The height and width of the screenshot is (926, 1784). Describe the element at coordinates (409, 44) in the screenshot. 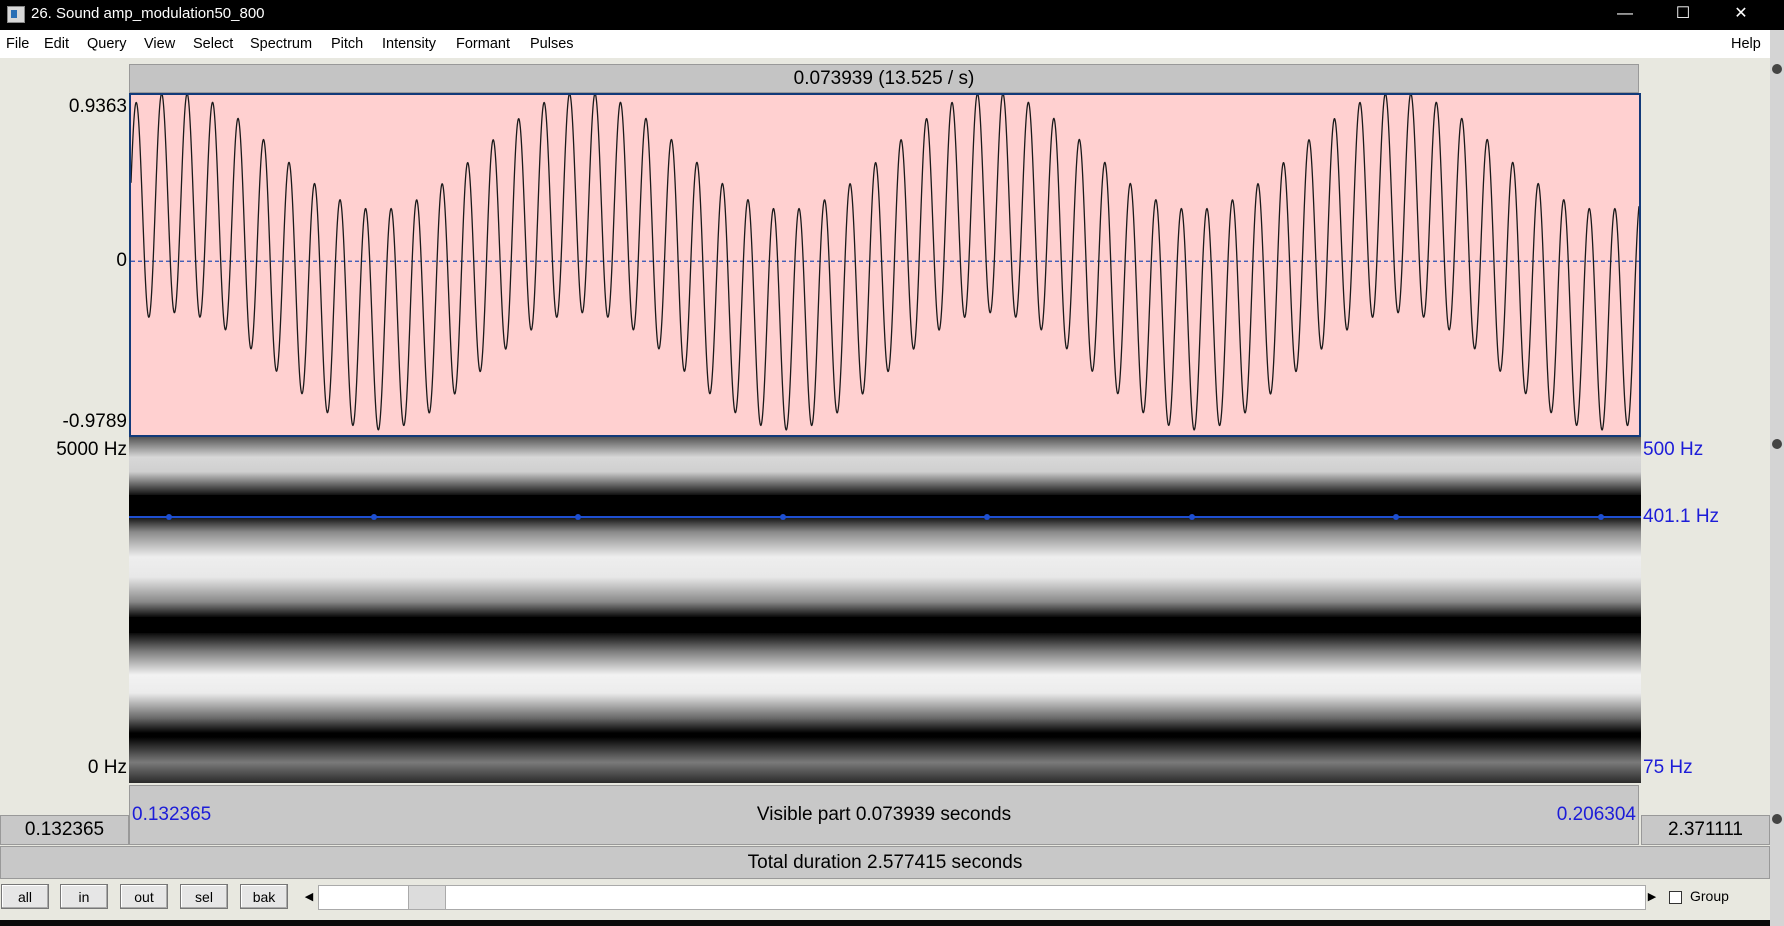

I see `menu-intensity: Intensity` at that location.